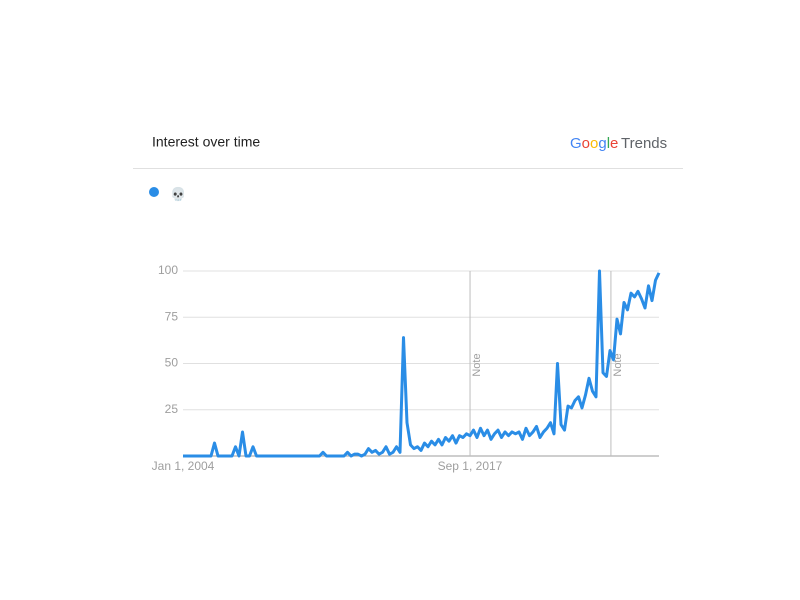 This screenshot has height=600, width=800. Describe the element at coordinates (172, 316) in the screenshot. I see `y-tick-label: 75` at that location.